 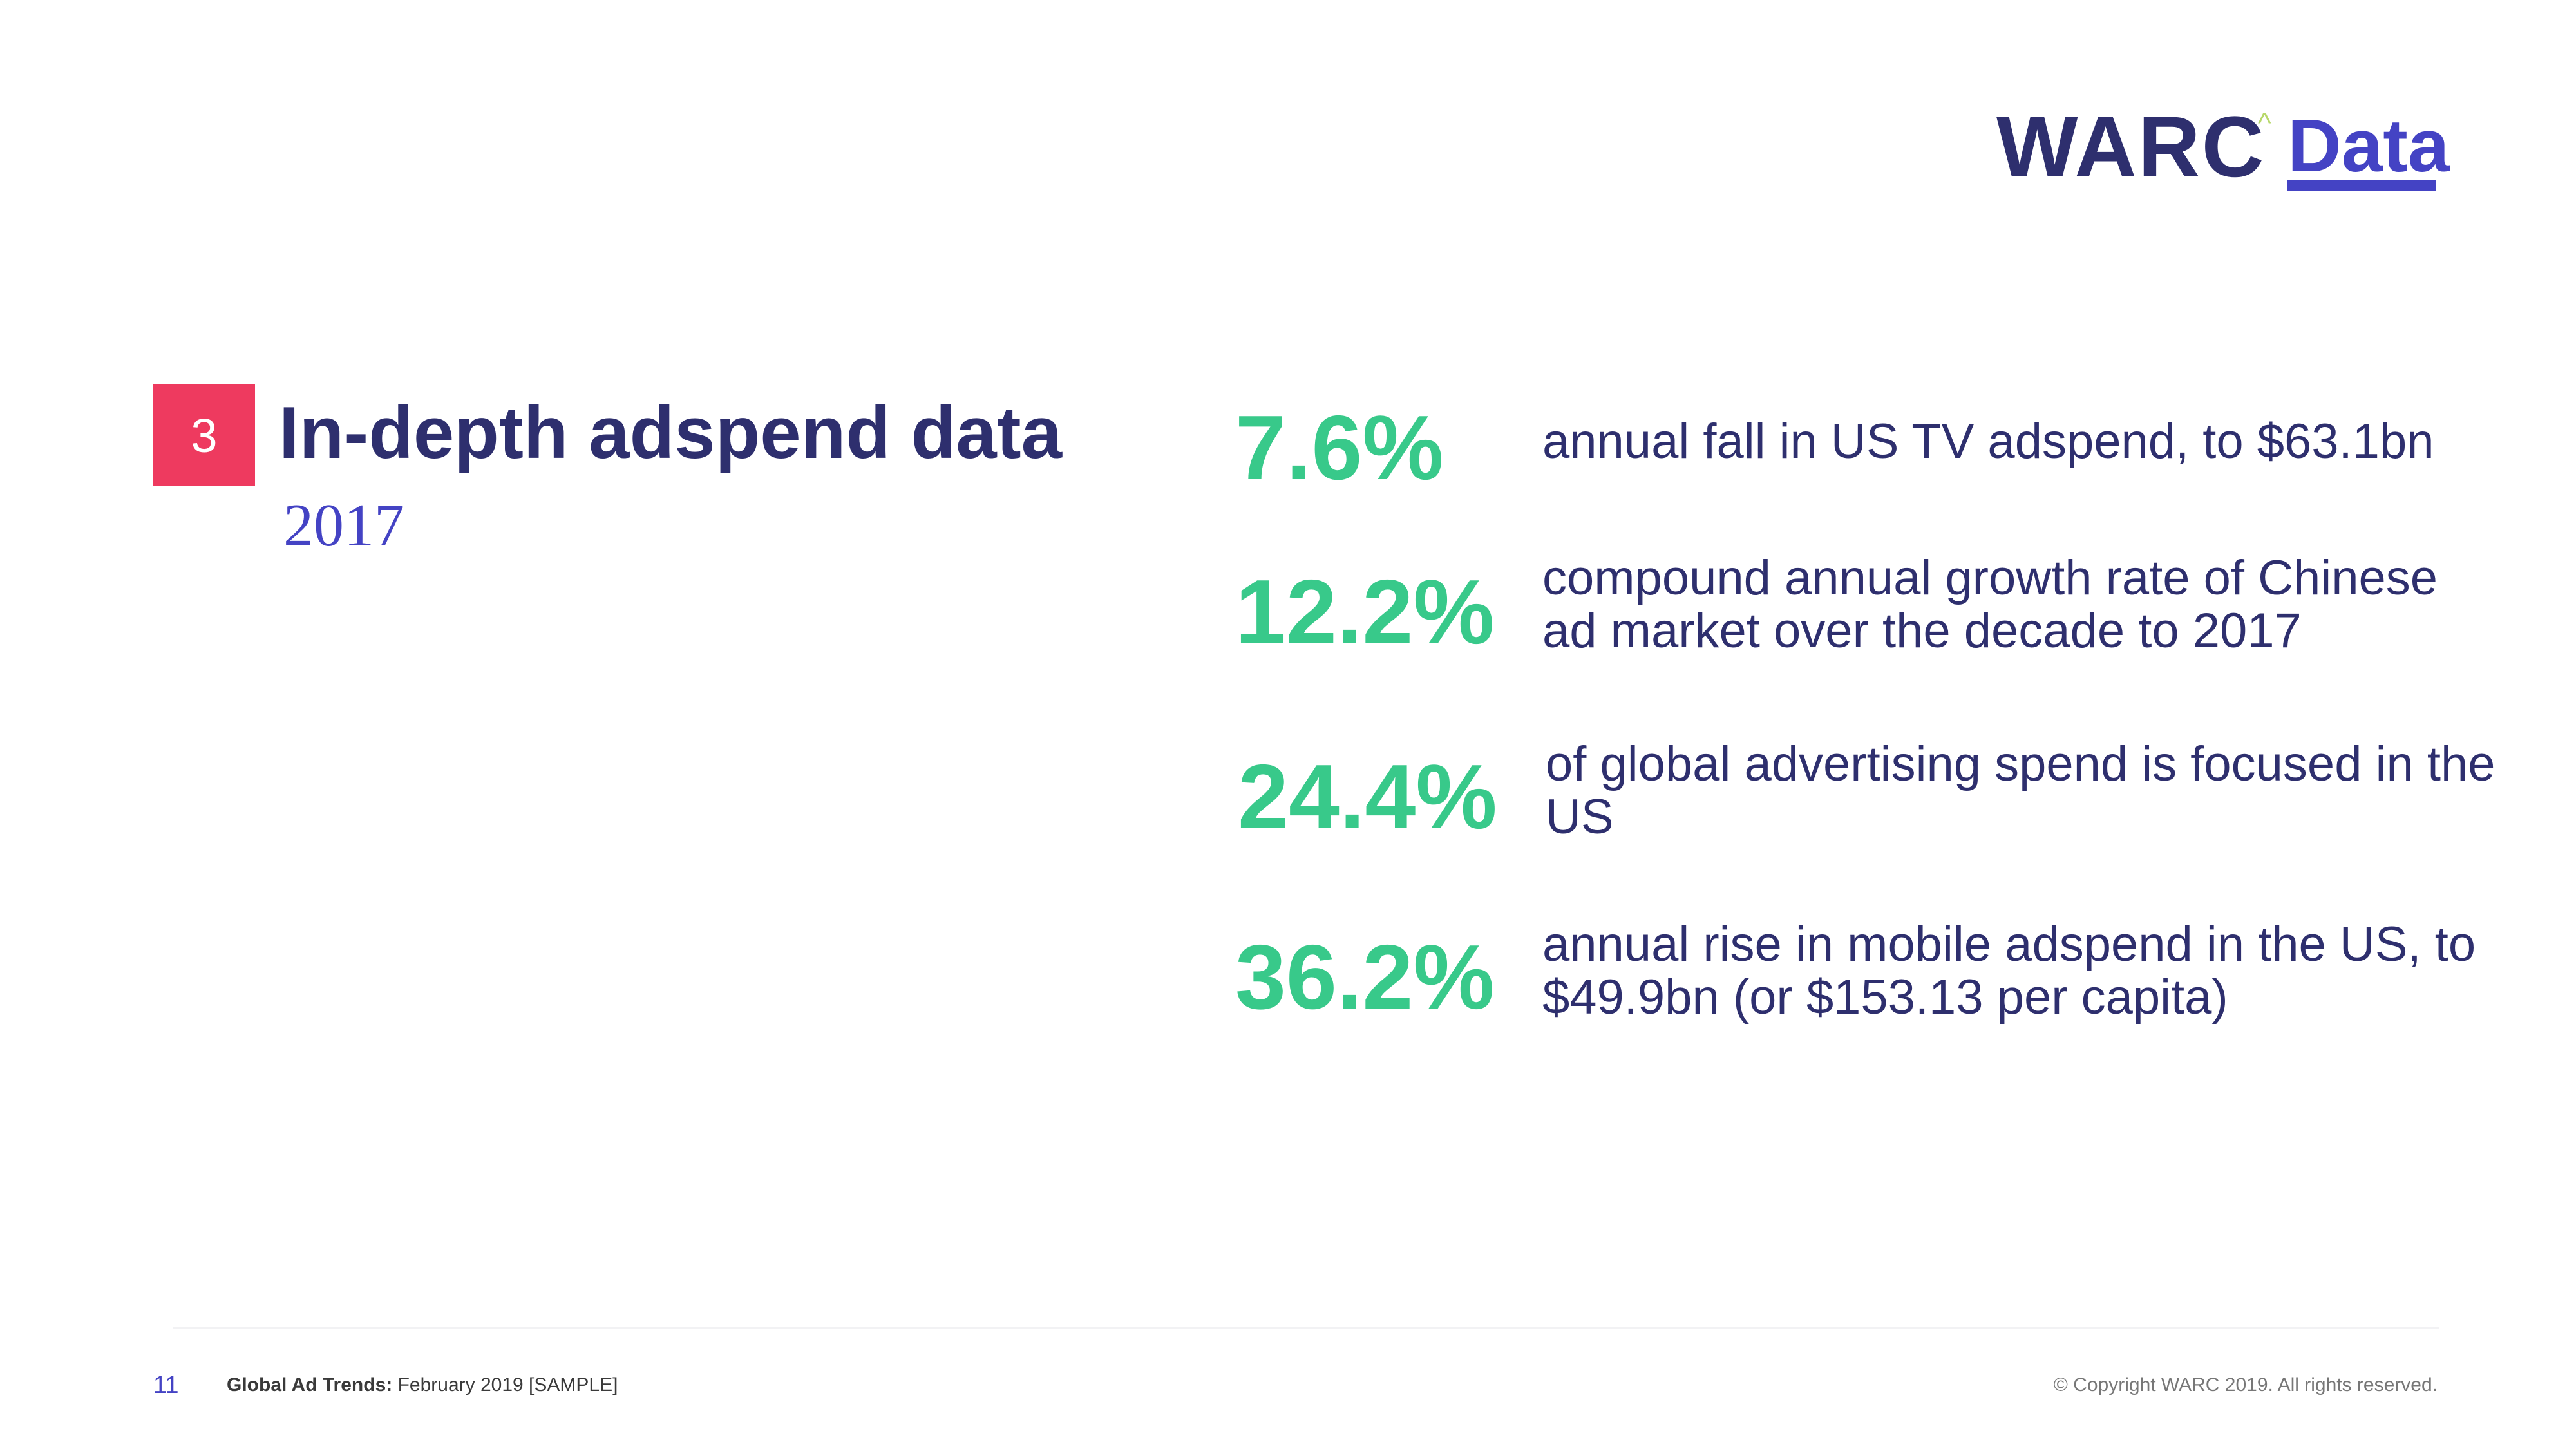 What do you see at coordinates (343, 525) in the screenshot?
I see `section-year: 2017` at bounding box center [343, 525].